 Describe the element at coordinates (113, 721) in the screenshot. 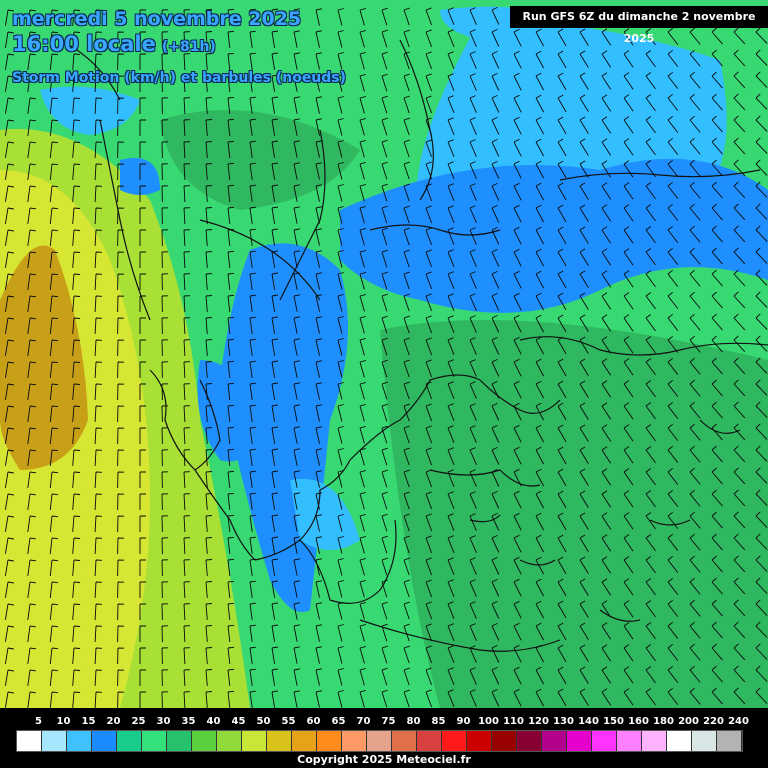

I see `legend-label: 20` at that location.